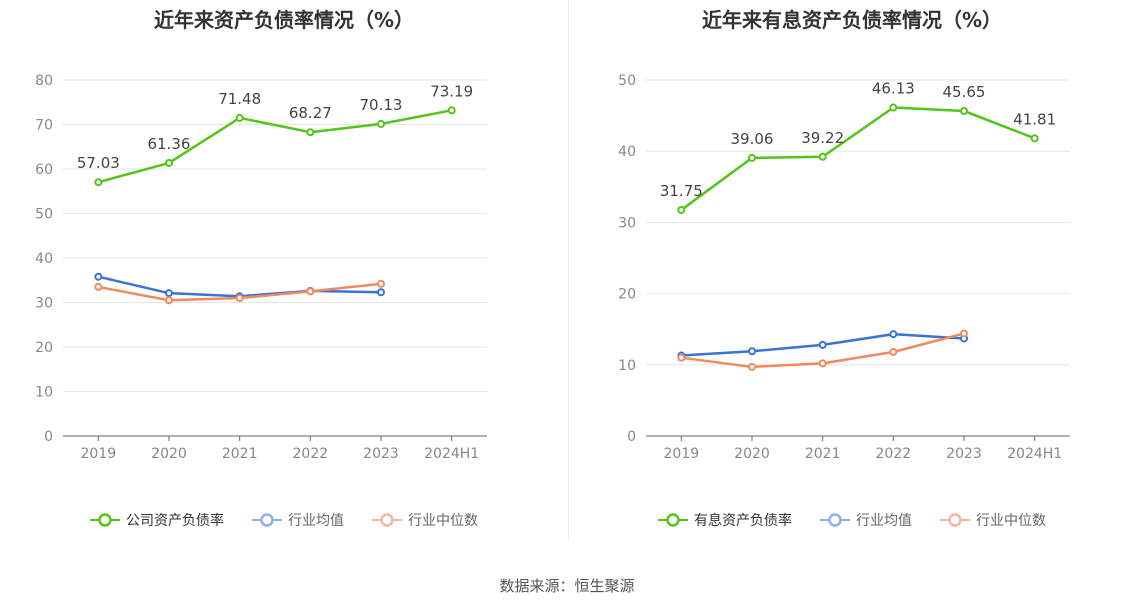 This screenshot has width=1134, height=612. What do you see at coordinates (310, 113) in the screenshot?
I see `data-label: 68.27` at bounding box center [310, 113].